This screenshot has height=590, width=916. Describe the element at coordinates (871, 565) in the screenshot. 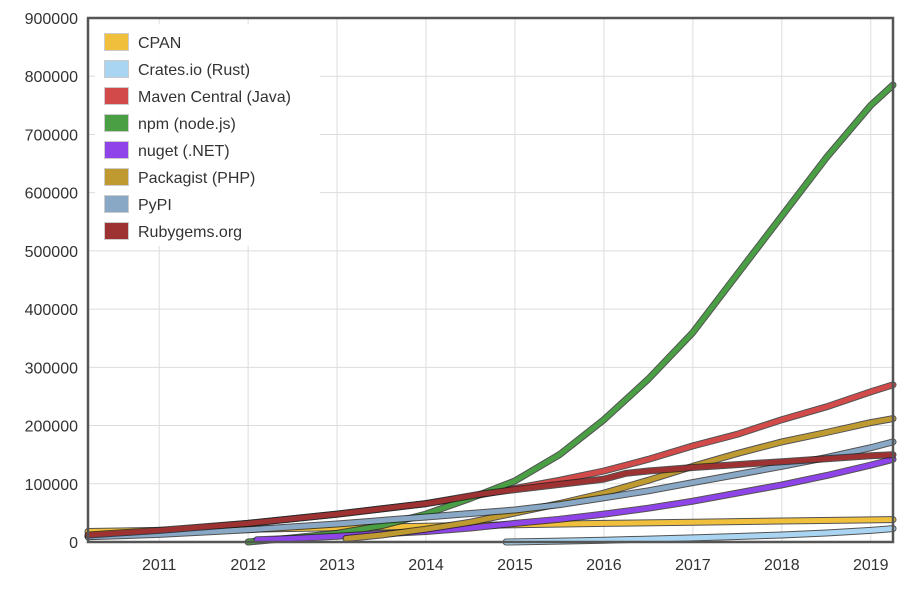

I see `x-tick-label: 2019` at that location.